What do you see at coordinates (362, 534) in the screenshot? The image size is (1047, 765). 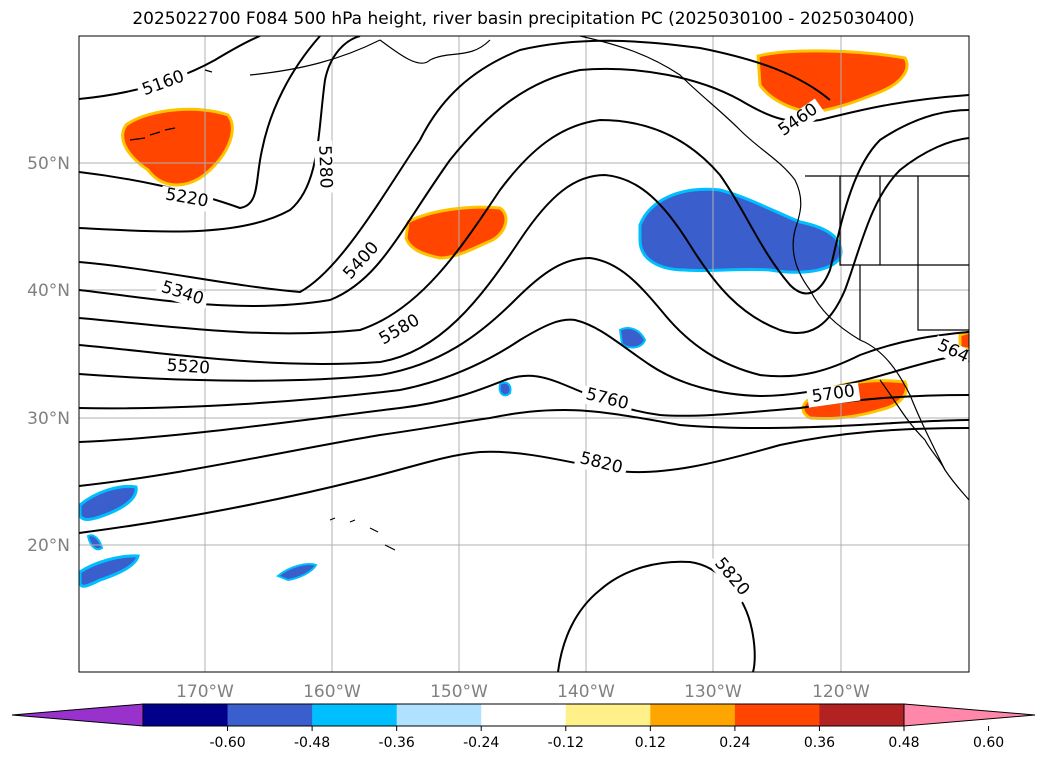 I see `hawaiian-islands` at bounding box center [362, 534].